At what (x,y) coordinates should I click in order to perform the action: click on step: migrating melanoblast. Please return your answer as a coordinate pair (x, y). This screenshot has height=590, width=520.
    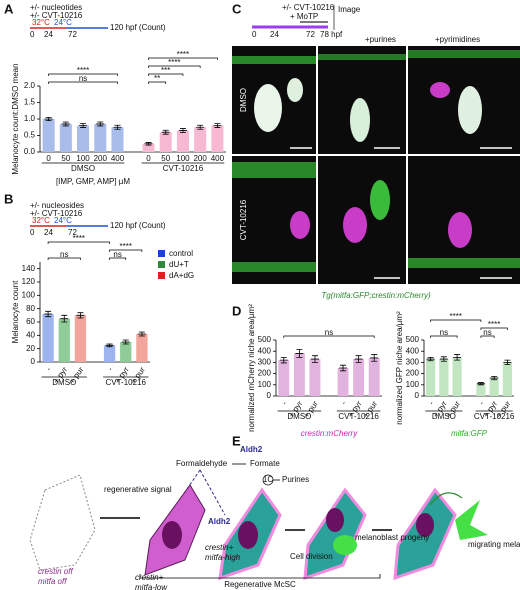
    Looking at the image, I should click on (494, 544).